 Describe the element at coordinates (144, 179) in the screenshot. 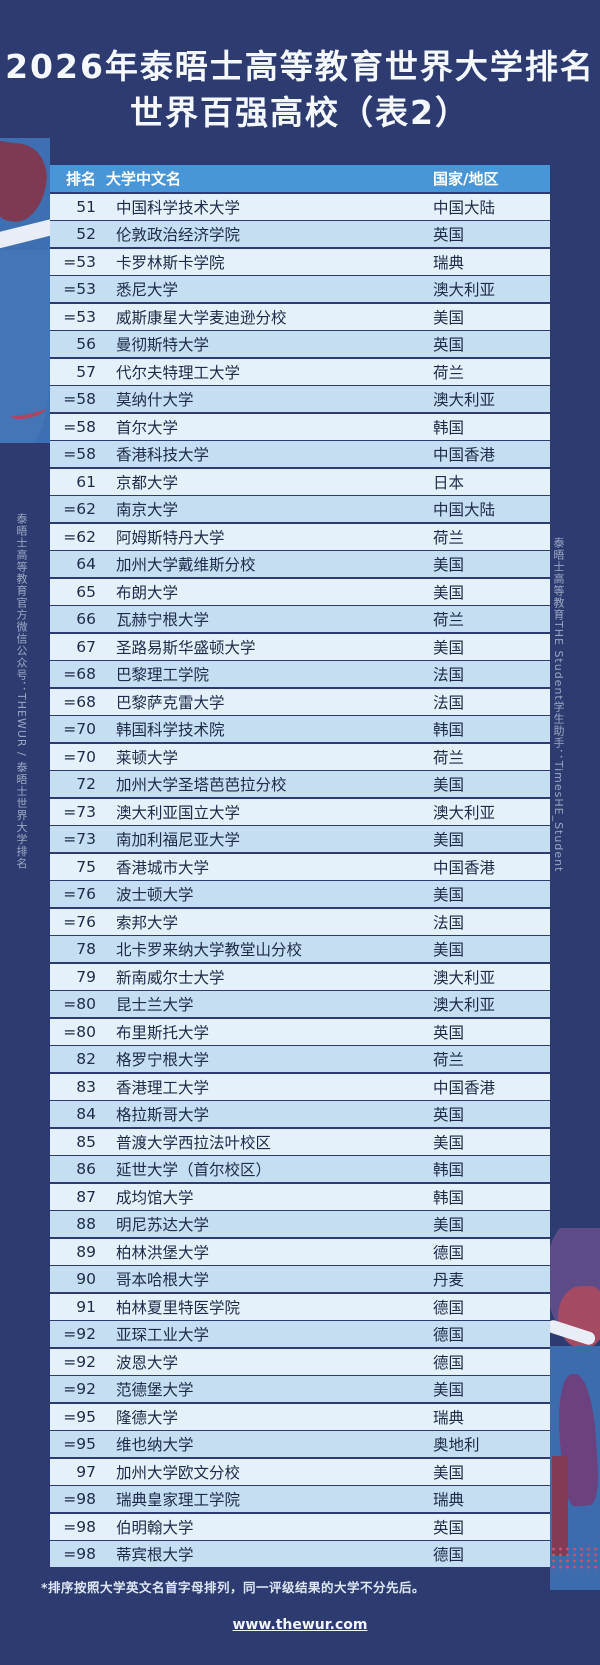

I see `header-name: 大学中文名` at that location.